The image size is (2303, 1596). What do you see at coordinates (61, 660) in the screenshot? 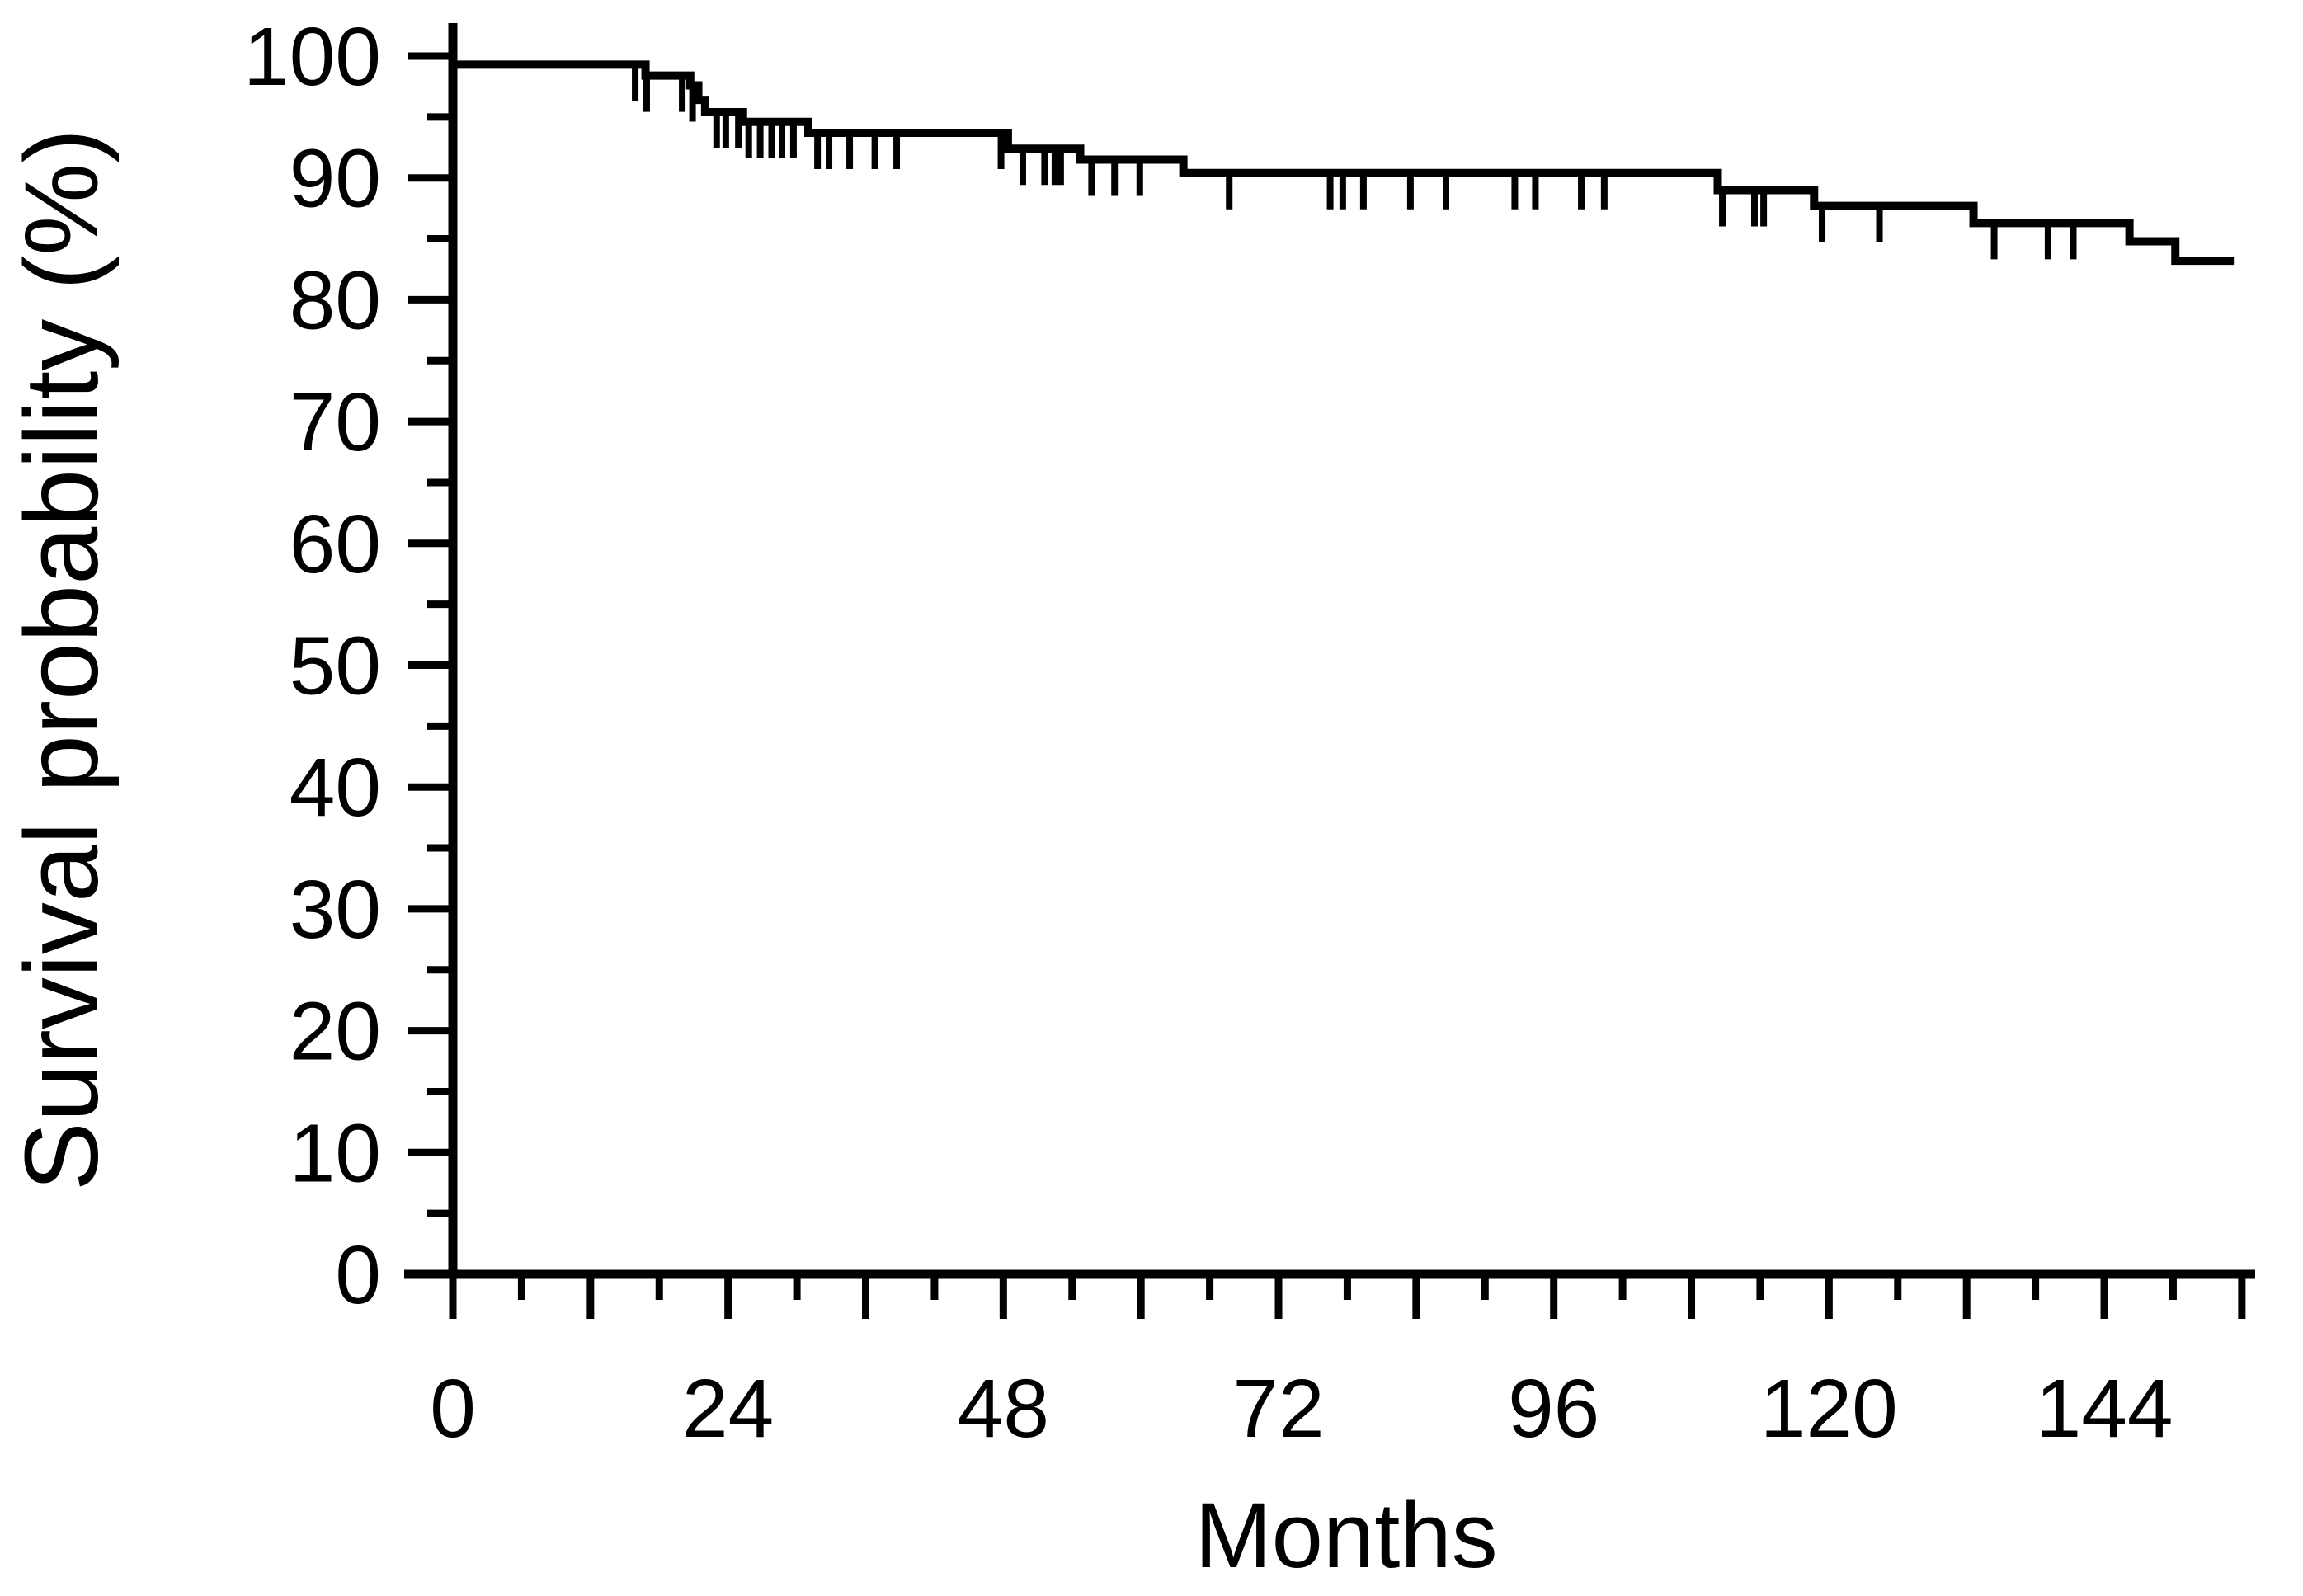
I see `y-axis-title: Survival probability (%)` at bounding box center [61, 660].